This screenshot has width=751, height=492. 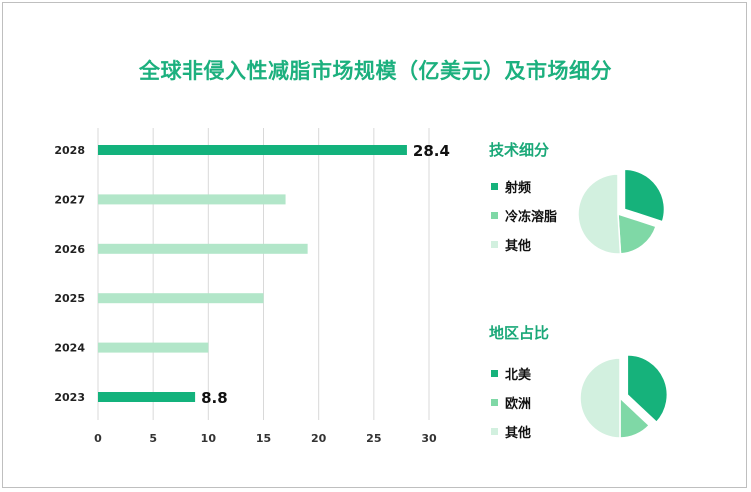 I want to click on x-tick-label: 5, so click(x=153, y=438).